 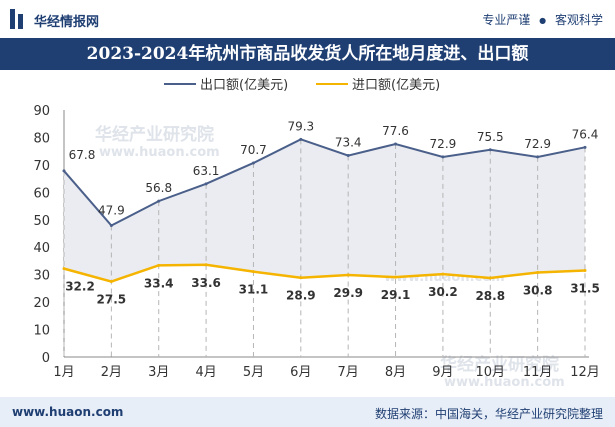 What do you see at coordinates (506, 20) in the screenshot?
I see `slogan-left: 专业严谨` at bounding box center [506, 20].